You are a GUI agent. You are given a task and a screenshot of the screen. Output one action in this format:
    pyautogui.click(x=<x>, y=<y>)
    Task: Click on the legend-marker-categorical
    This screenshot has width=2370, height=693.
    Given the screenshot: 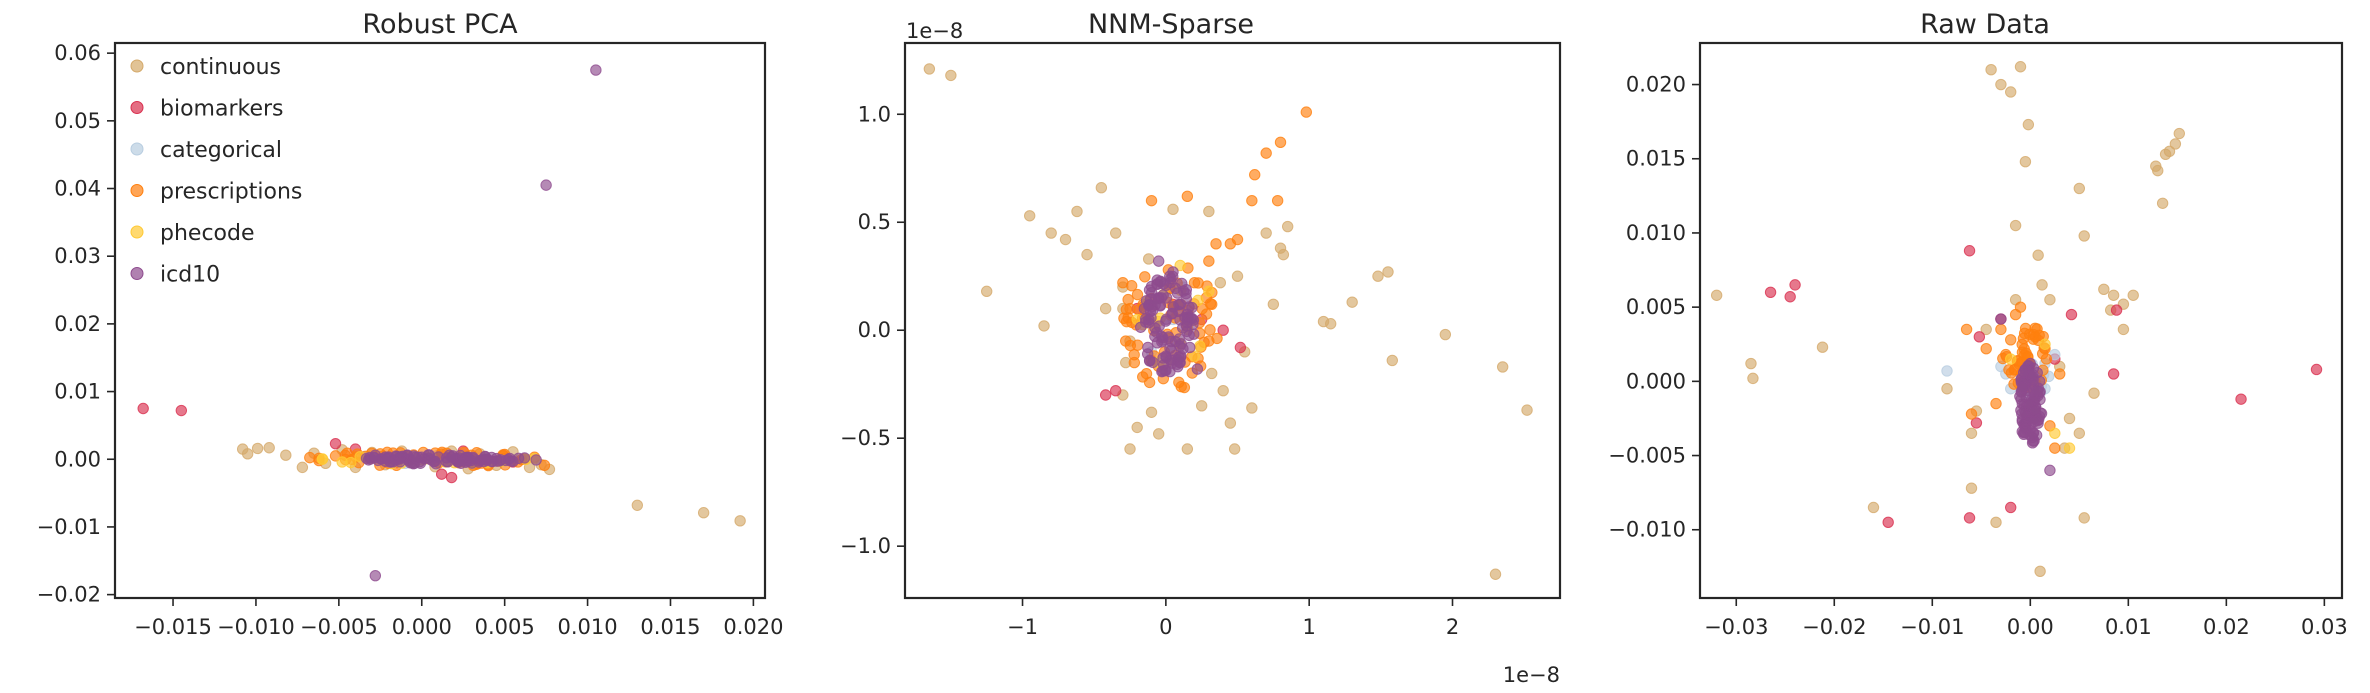 What is the action you would take?
    pyautogui.click(x=137, y=149)
    